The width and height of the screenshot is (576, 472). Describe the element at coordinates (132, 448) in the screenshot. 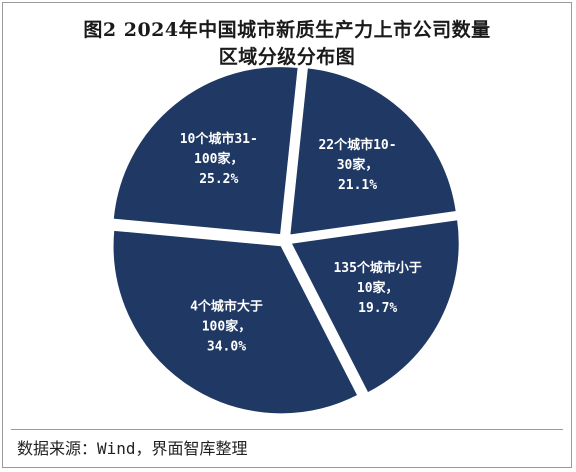

I see `source-note: 数据来源：Wind，界面智库整理` at that location.